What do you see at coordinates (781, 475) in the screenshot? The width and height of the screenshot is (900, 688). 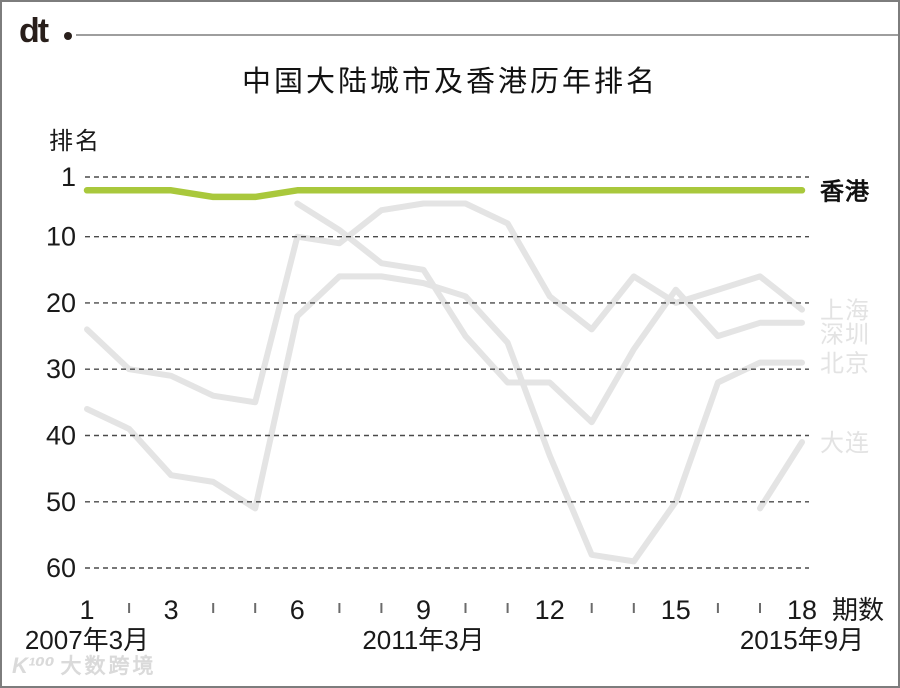 I see `series-line` at bounding box center [781, 475].